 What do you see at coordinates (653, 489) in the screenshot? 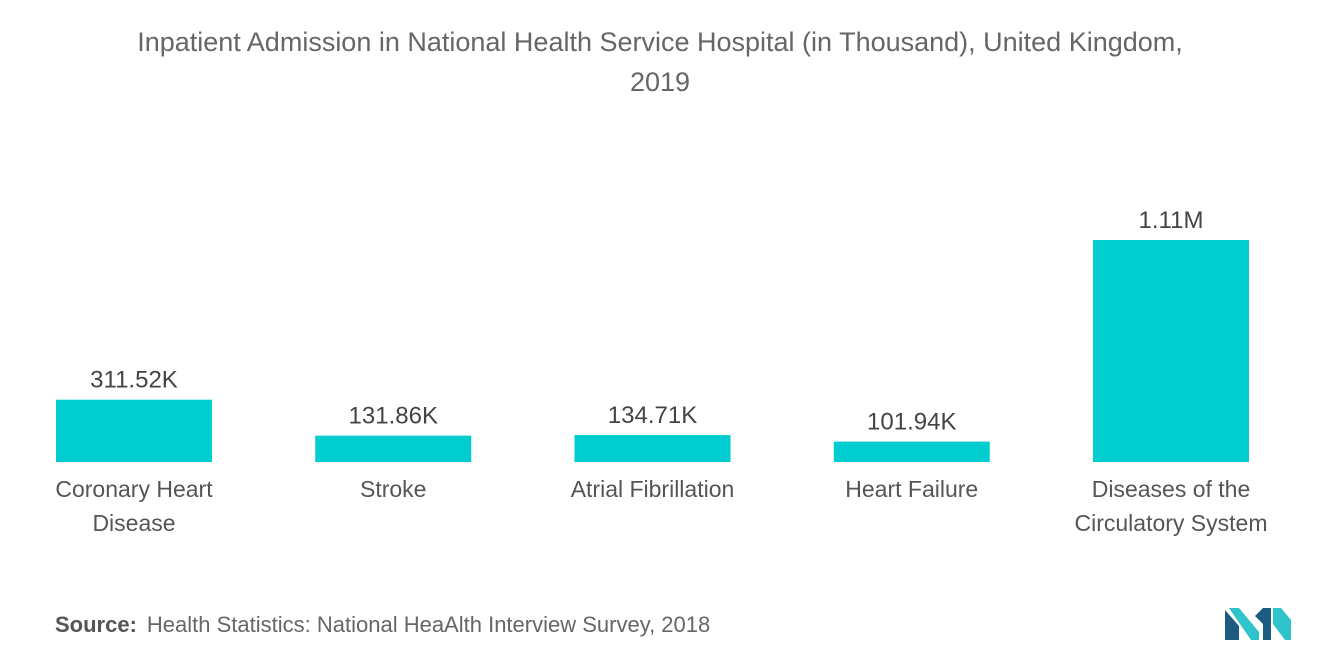
I see `category-label-2-line-0: Atrial Fibrillation` at bounding box center [653, 489].